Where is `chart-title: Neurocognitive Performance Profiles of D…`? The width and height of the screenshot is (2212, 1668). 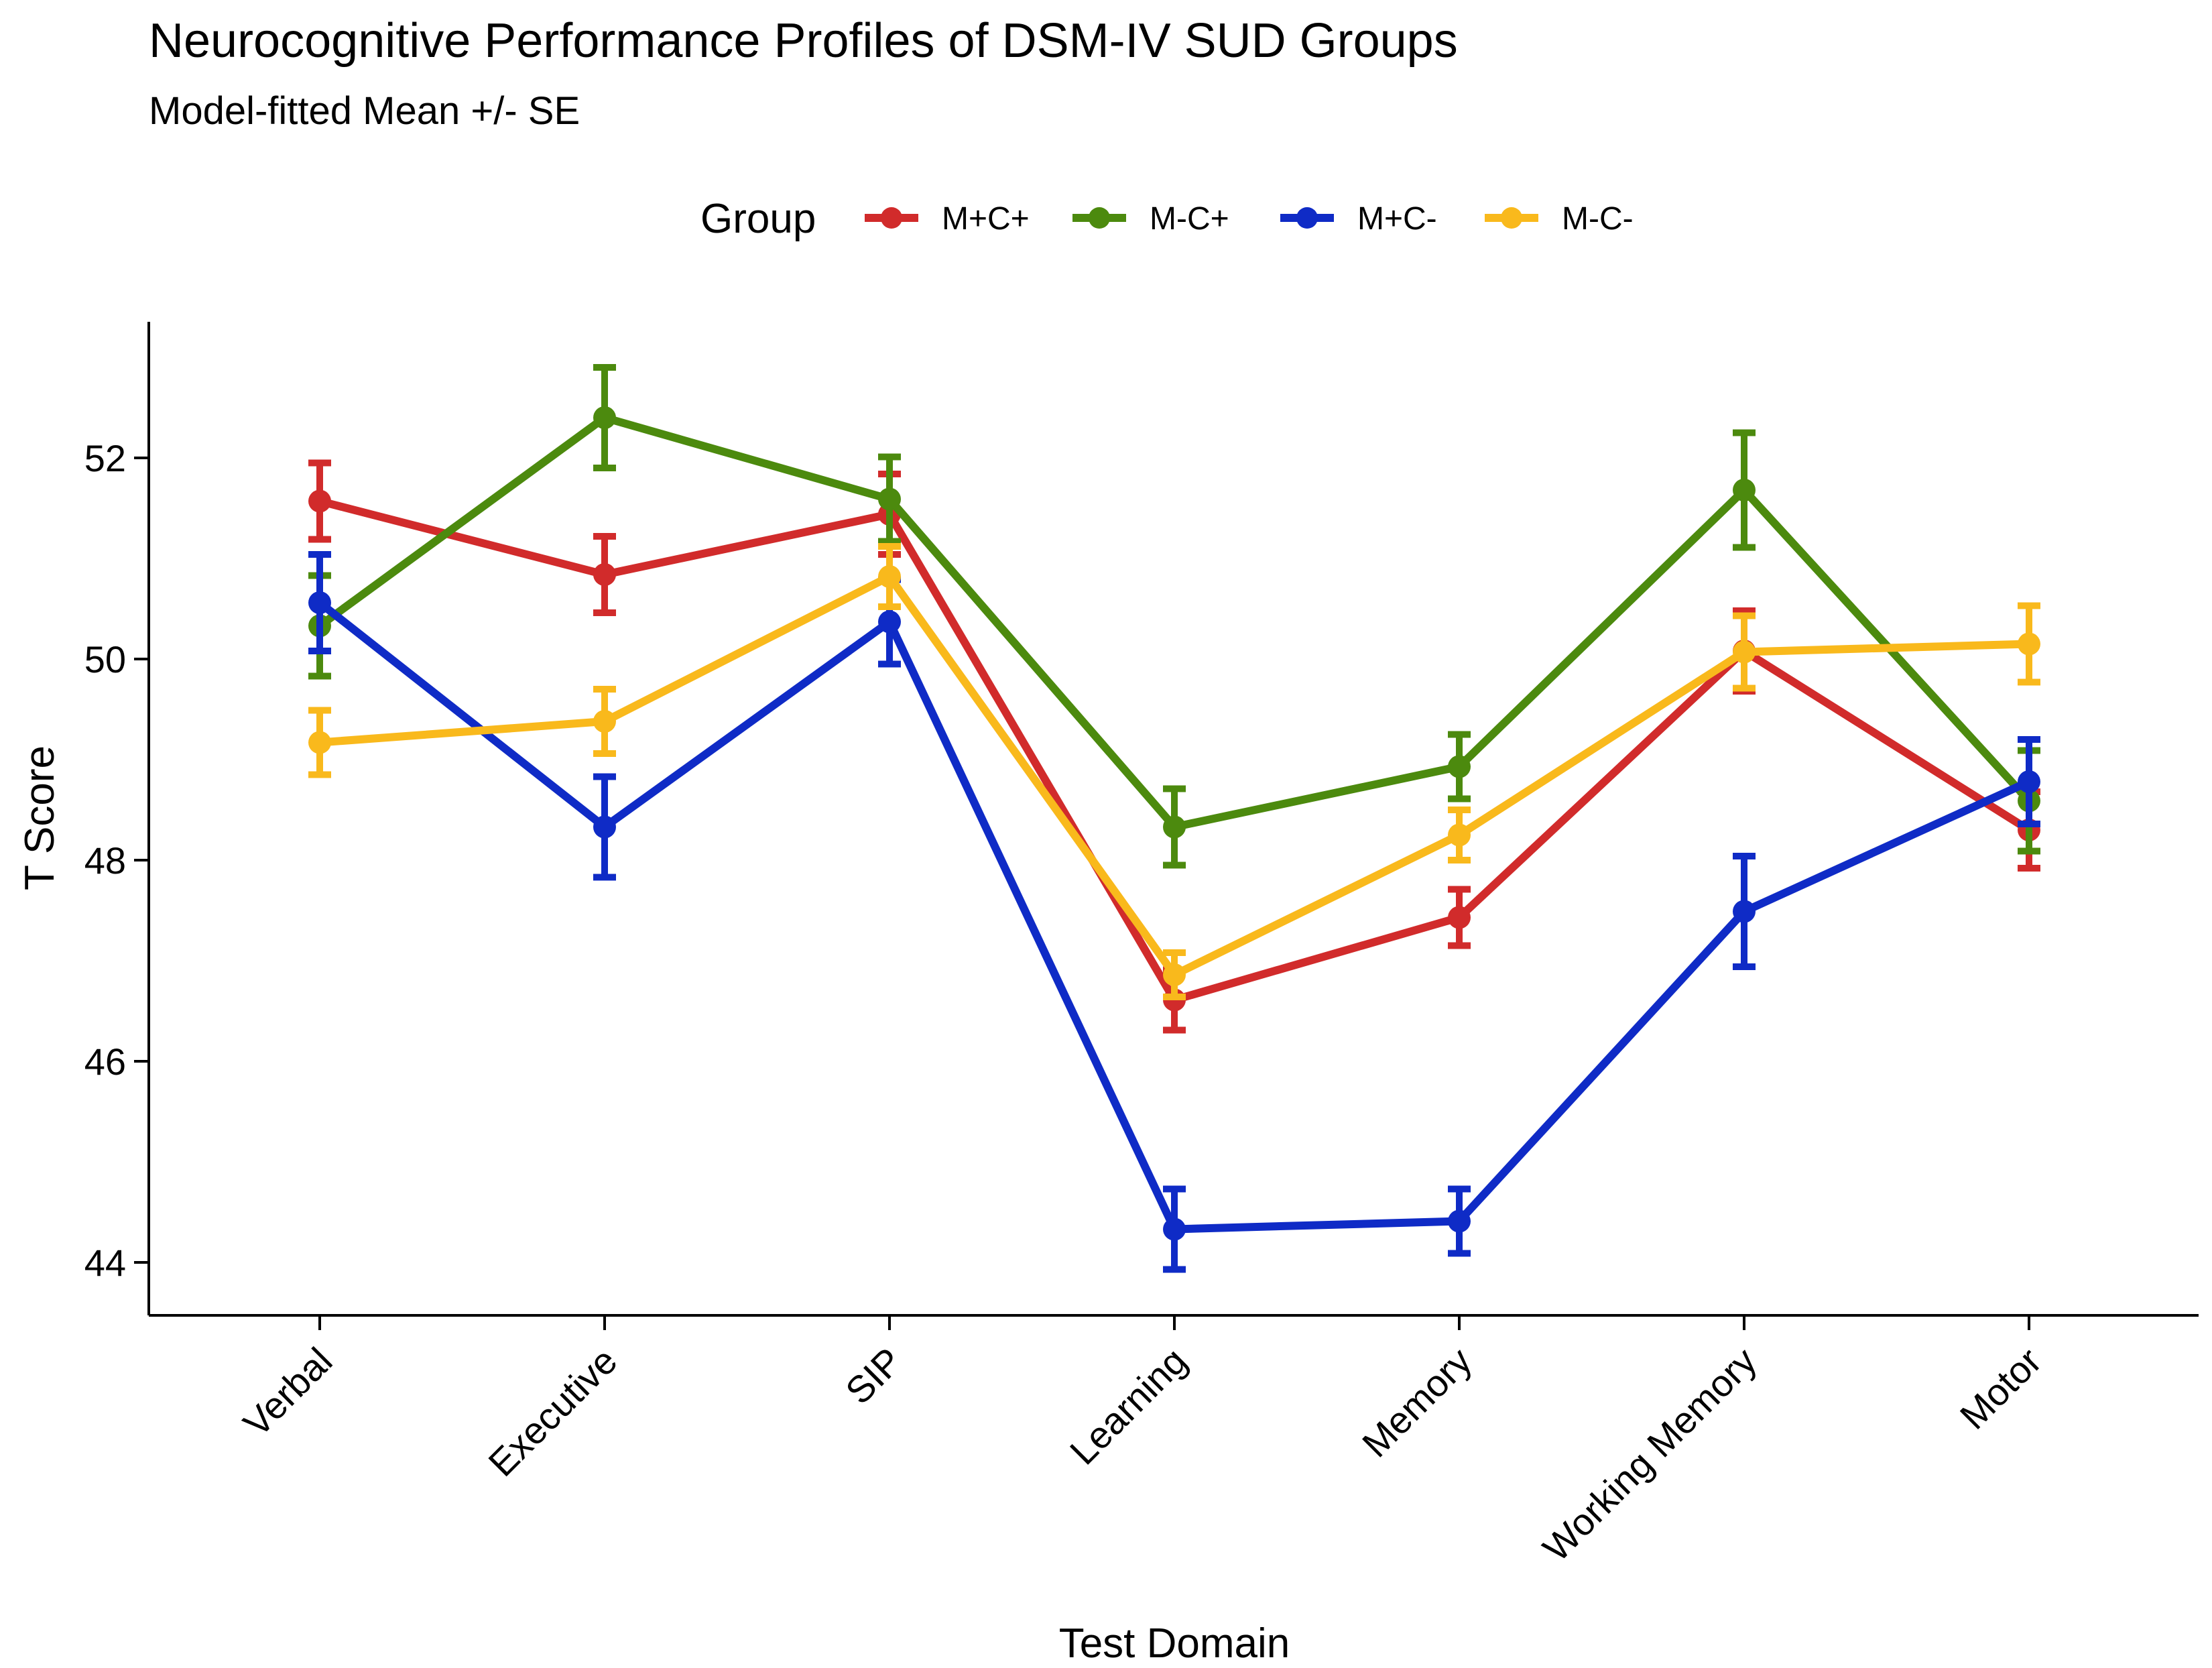
chart-title: Neurocognitive Performance Profiles of D… is located at coordinates (803, 41).